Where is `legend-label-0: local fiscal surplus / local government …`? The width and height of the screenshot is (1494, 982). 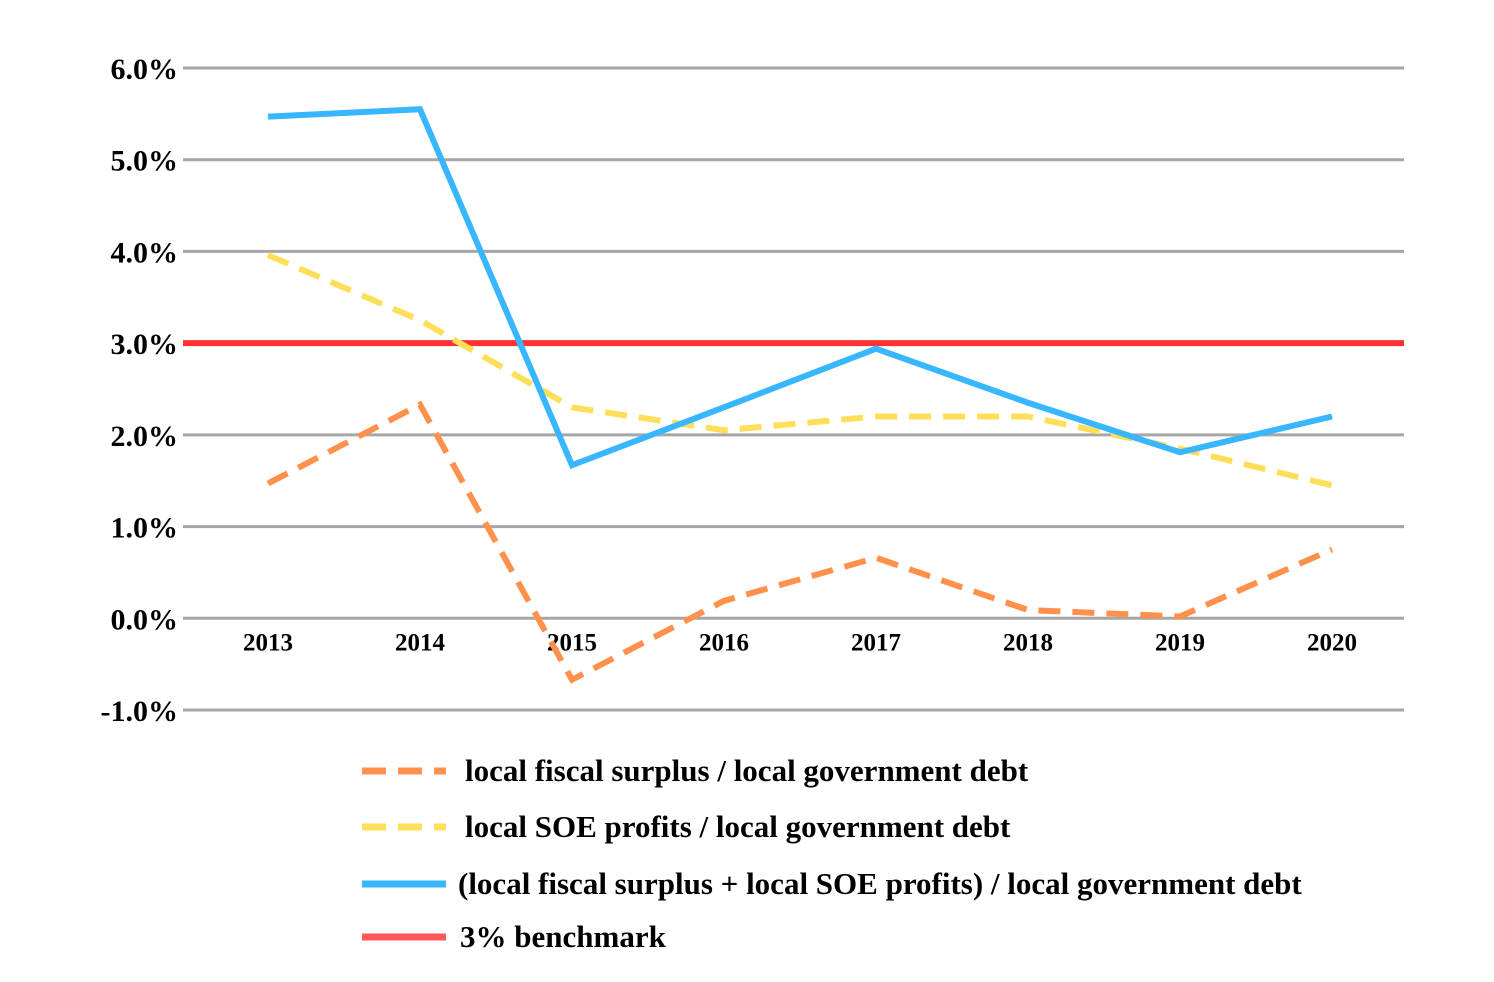 legend-label-0: local fiscal surplus / local government … is located at coordinates (747, 770).